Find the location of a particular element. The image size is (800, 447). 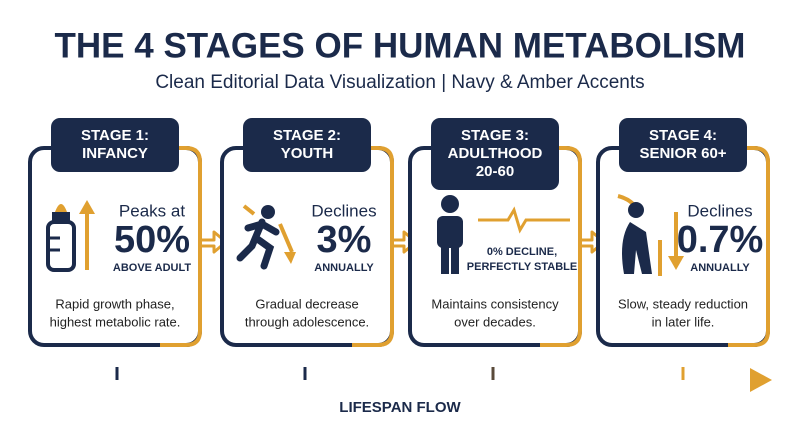

stage-description: highest metabolic rate. is located at coordinates (115, 321).